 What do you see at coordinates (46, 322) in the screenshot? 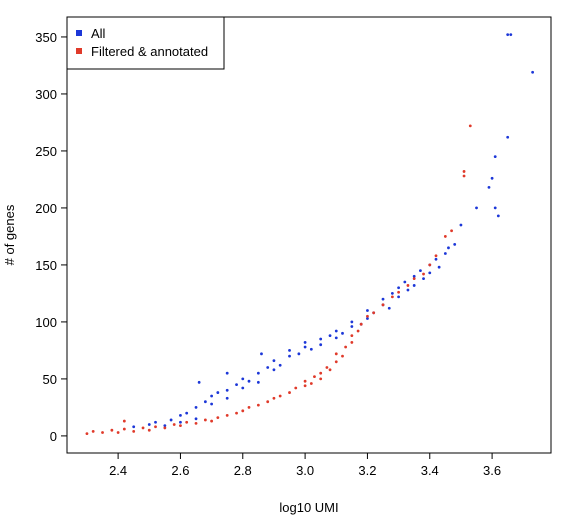
I see `y-tick-label: 100` at bounding box center [46, 322].